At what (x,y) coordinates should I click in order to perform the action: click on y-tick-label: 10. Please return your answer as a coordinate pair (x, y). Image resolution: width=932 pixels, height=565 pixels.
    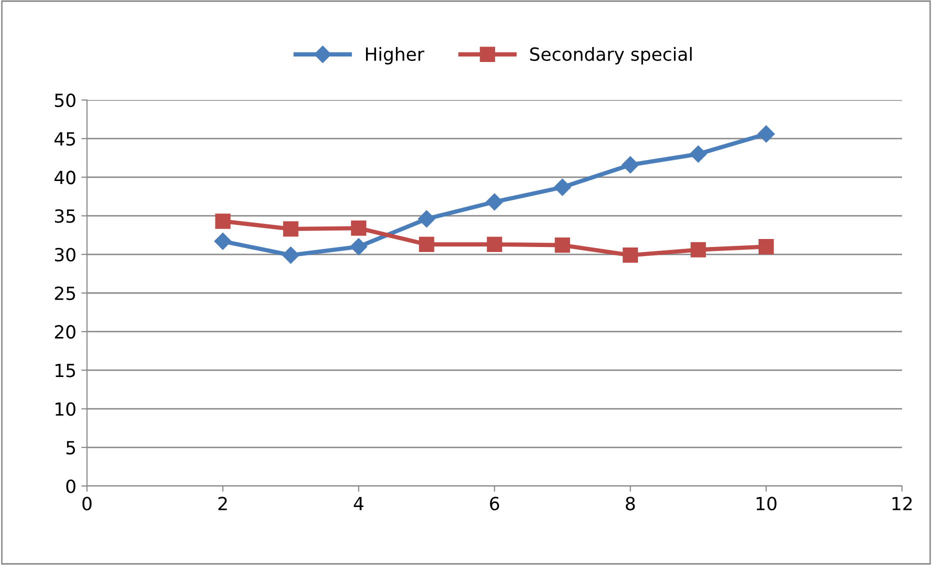
    Looking at the image, I should click on (66, 409).